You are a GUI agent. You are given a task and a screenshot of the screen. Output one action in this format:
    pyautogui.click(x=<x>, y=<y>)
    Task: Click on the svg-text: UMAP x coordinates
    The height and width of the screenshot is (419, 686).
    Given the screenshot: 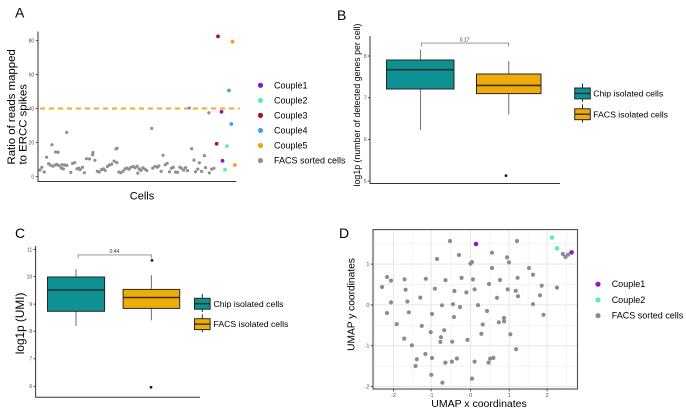 What is the action you would take?
    pyautogui.click(x=479, y=404)
    